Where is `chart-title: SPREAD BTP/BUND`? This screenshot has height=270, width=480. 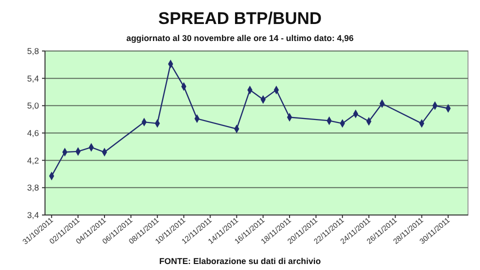
chart-title: SPREAD BTP/BUND is located at coordinates (240, 18).